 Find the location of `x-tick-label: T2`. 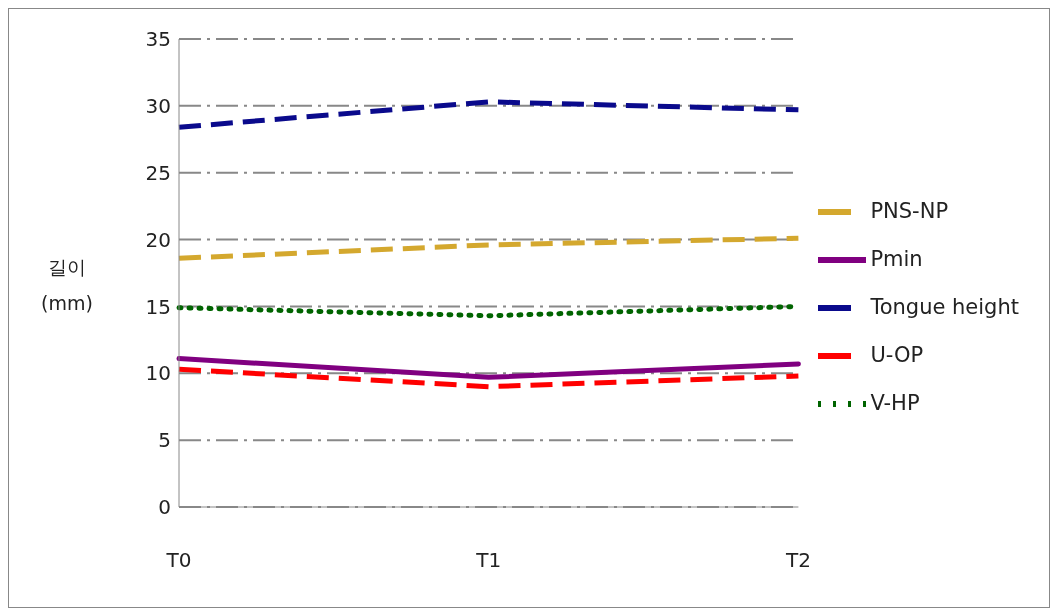

x-tick-label: T2 is located at coordinates (797, 560).